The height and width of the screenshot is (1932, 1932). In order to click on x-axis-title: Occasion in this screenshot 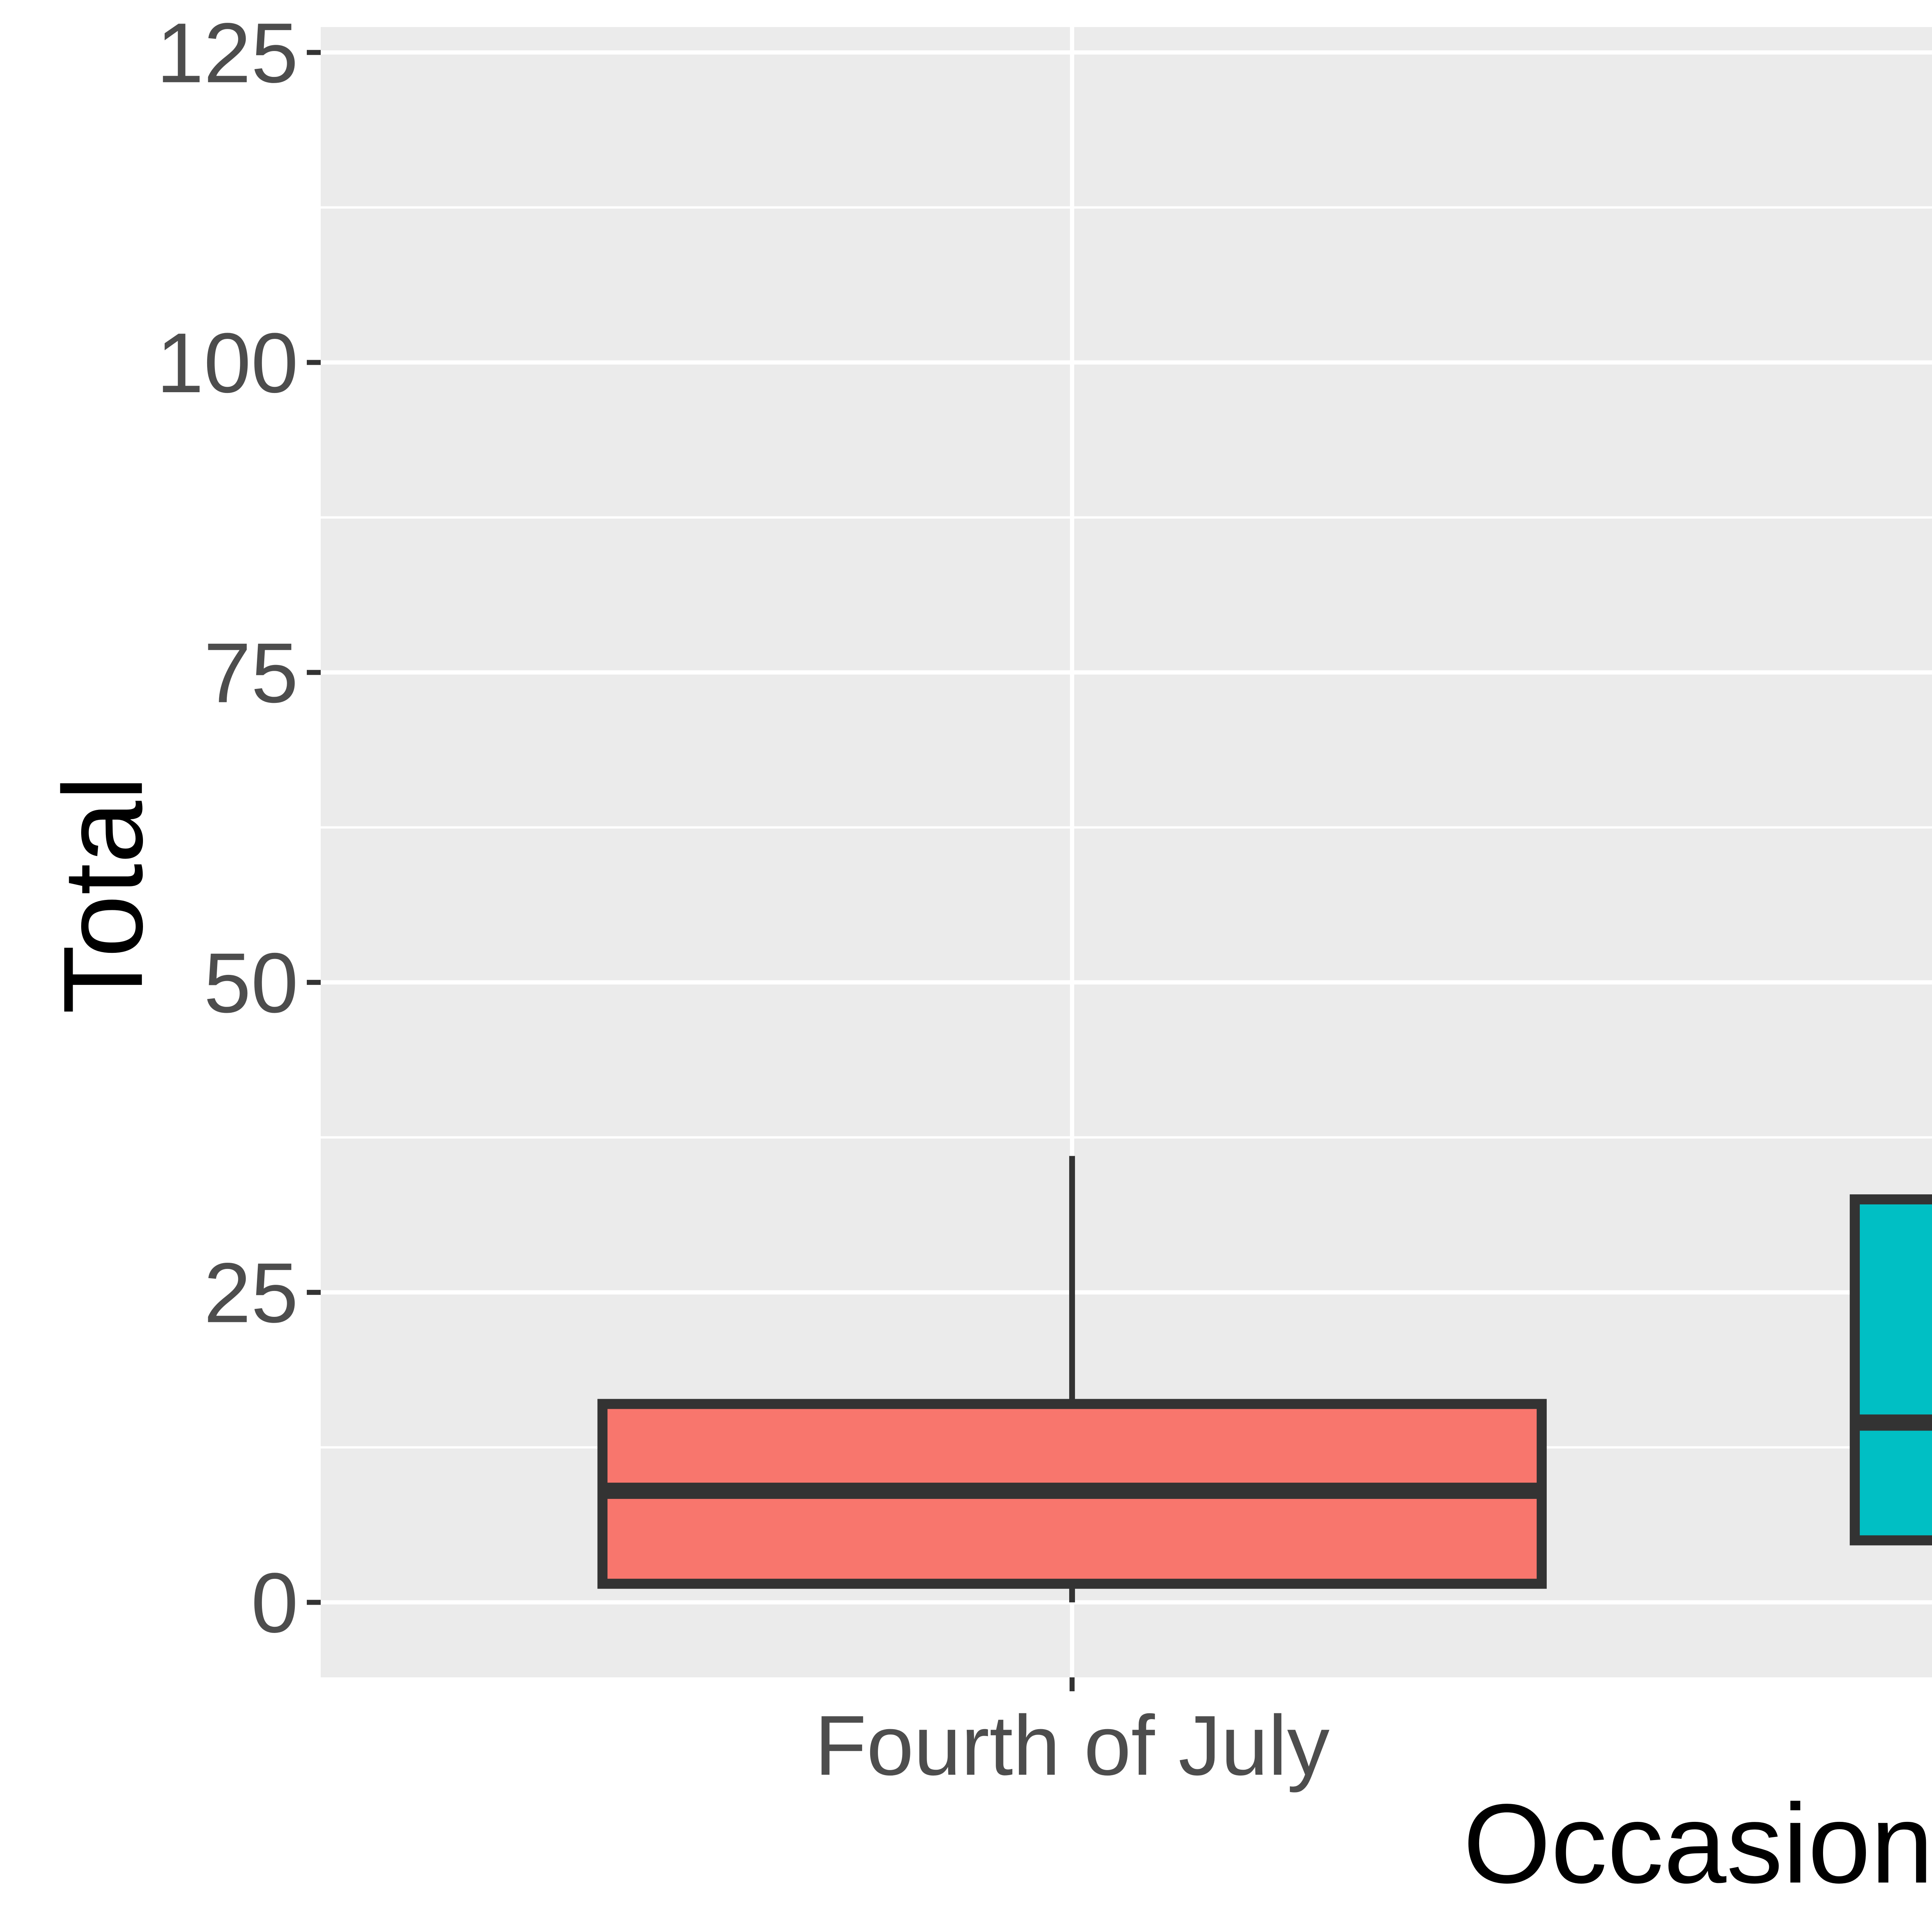, I will do `click(1698, 1843)`.